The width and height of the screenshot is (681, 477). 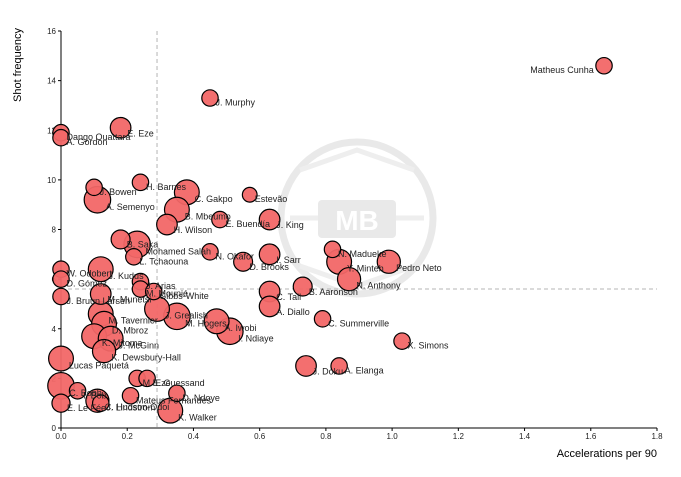 I want to click on point-label: N. Madueke, so click(x=362, y=254).